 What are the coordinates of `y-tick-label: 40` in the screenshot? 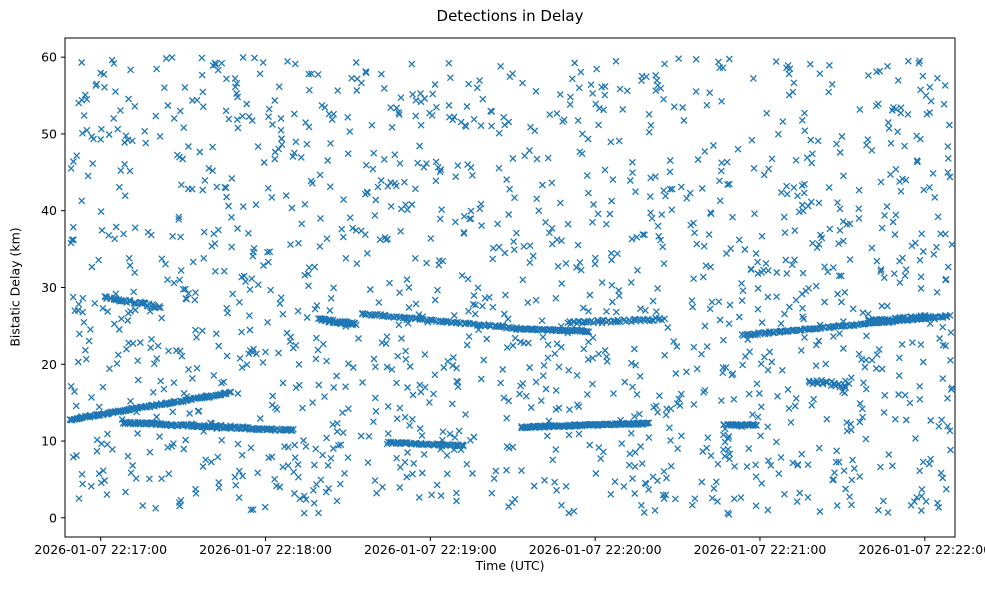 It's located at (49, 210).